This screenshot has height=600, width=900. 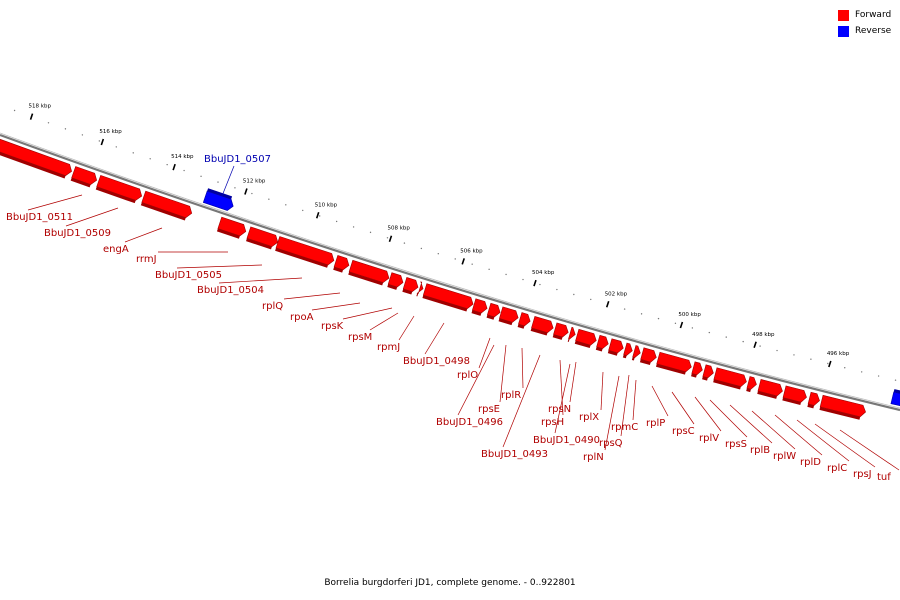 I want to click on ruler-tick-label: 518 kbp, so click(x=40, y=107).